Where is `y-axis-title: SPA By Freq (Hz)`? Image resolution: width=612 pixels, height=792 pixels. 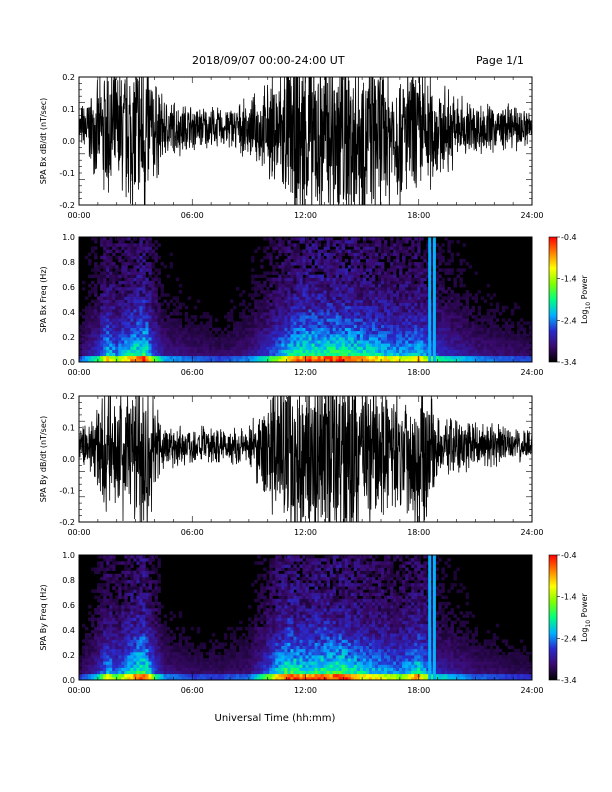 y-axis-title: SPA By Freq (Hz) is located at coordinates (43, 617).